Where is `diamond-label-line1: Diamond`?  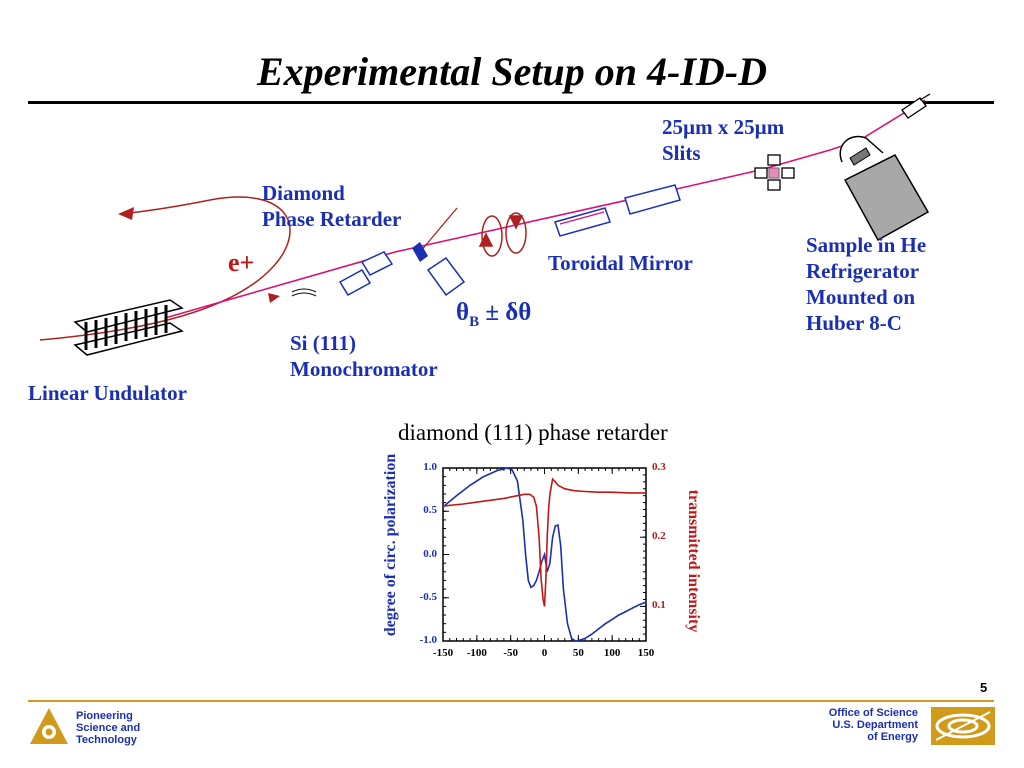
diamond-label-line1: Diamond is located at coordinates (303, 193).